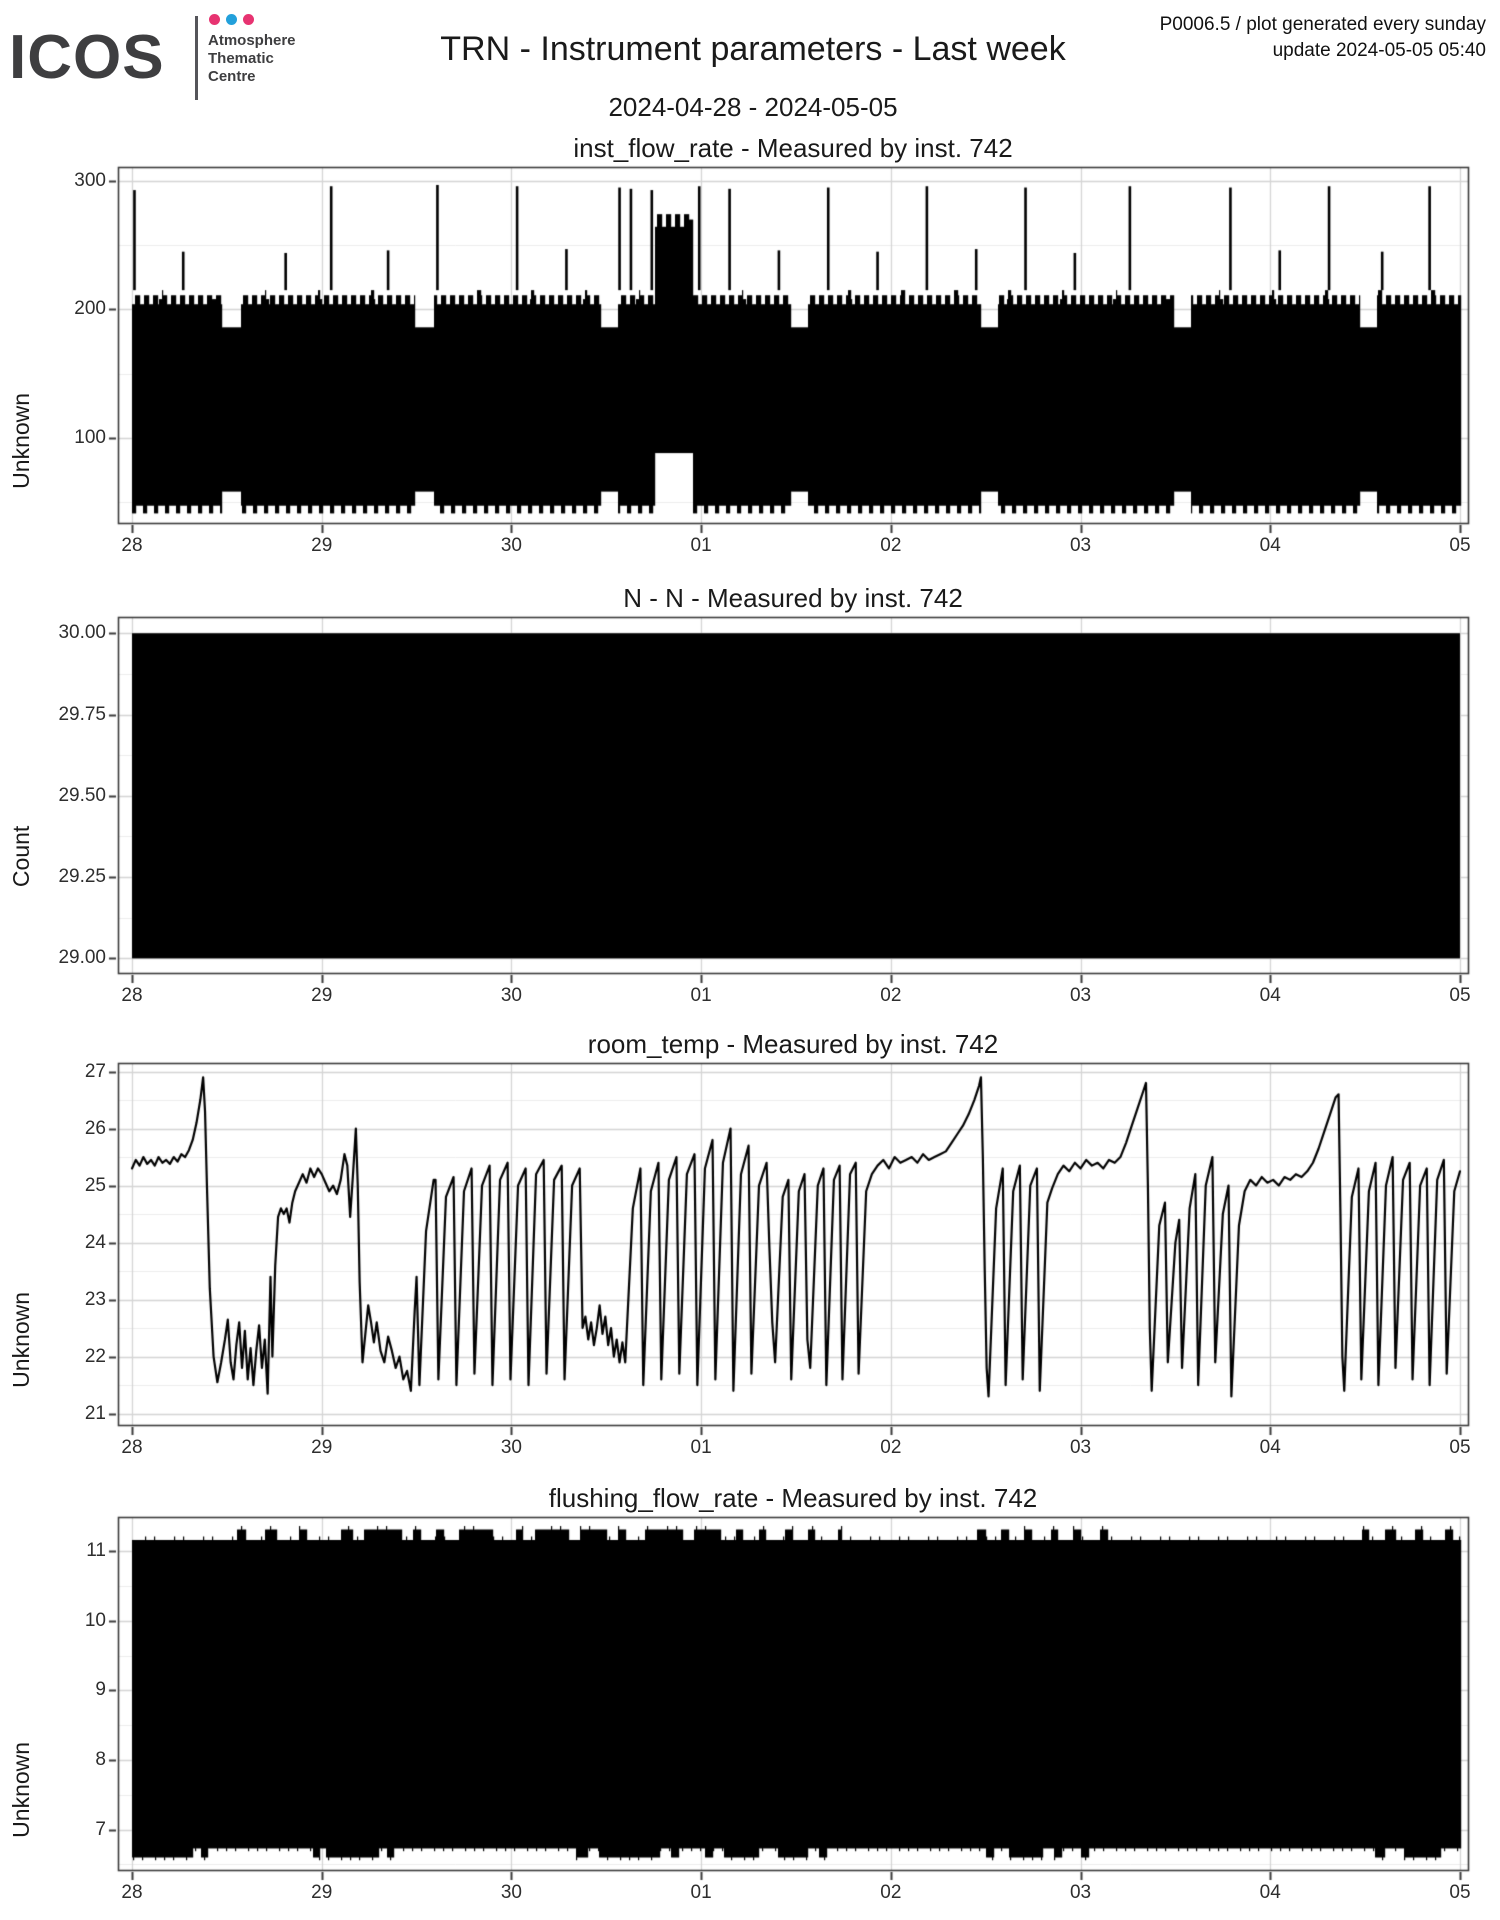  I want to click on y-tick-label: 23, so click(95, 1299).